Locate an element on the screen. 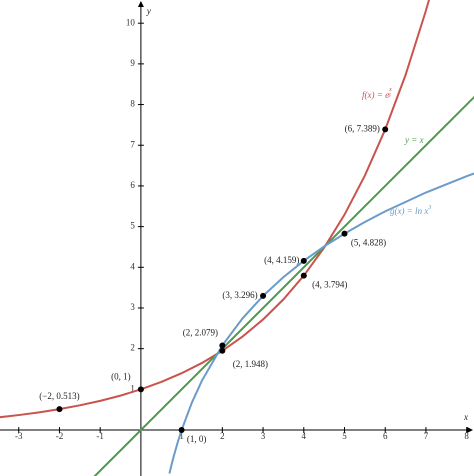 The width and height of the screenshot is (474, 476). curve-label-name: y = x is located at coordinates (414, 140).